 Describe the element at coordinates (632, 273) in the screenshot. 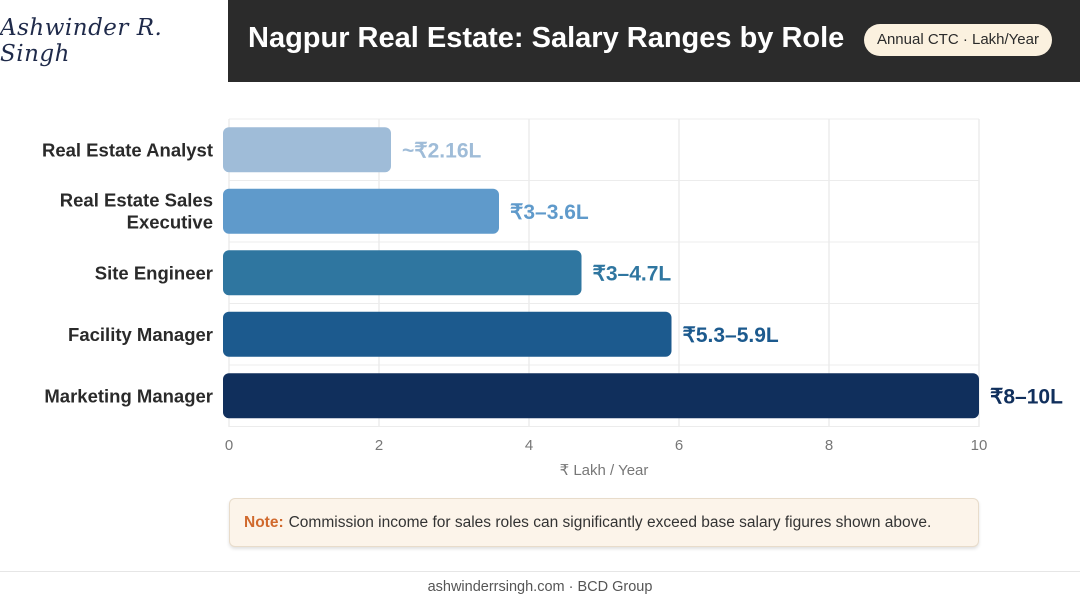

I see `value-label: ₹3–4.7L` at that location.